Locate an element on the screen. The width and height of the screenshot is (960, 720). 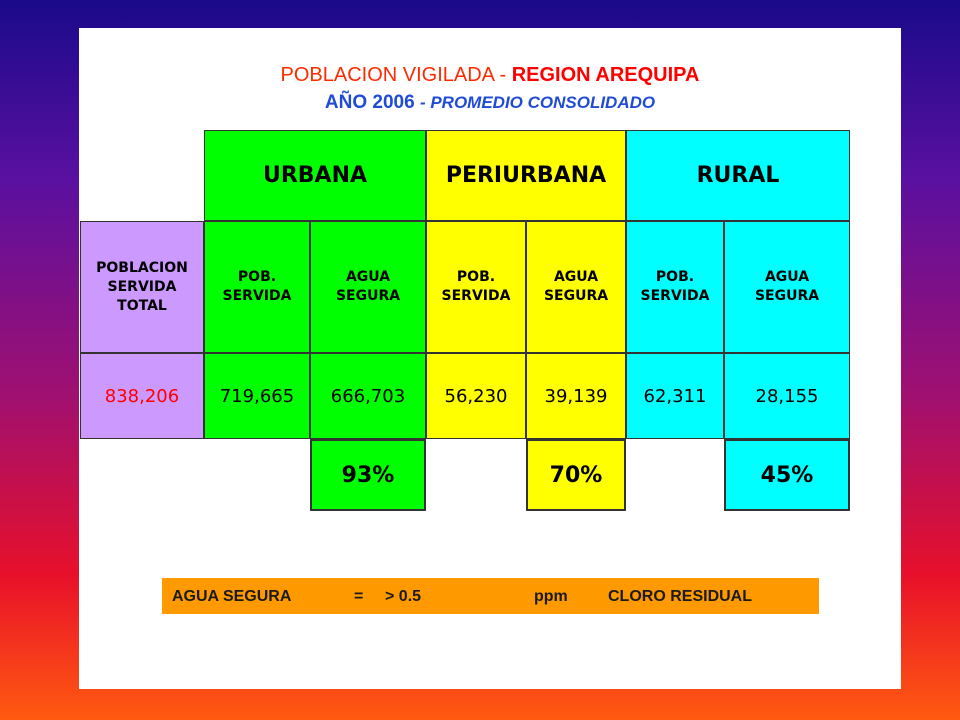
rural-pob-value: 62,311 is located at coordinates (675, 396).